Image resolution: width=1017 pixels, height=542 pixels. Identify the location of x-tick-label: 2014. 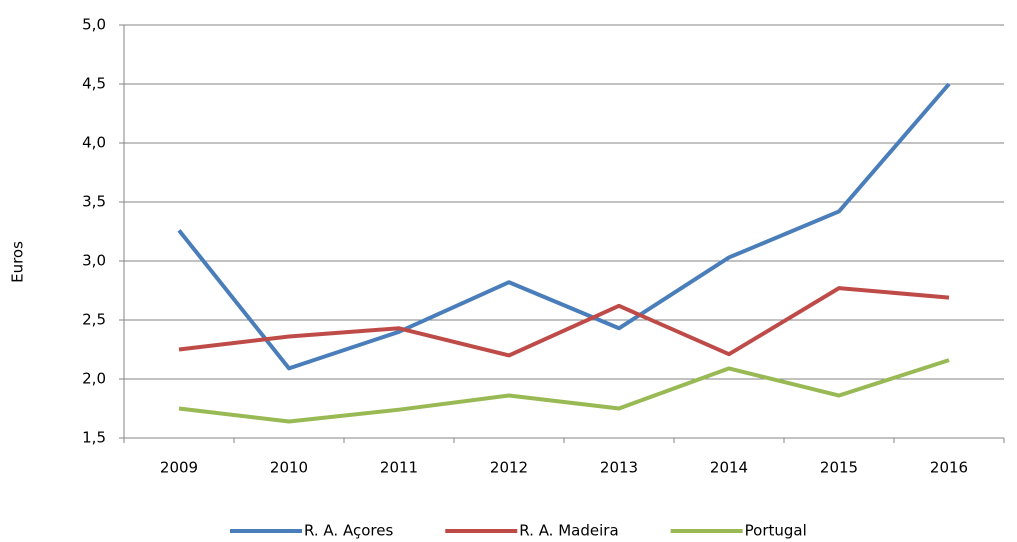
(729, 468).